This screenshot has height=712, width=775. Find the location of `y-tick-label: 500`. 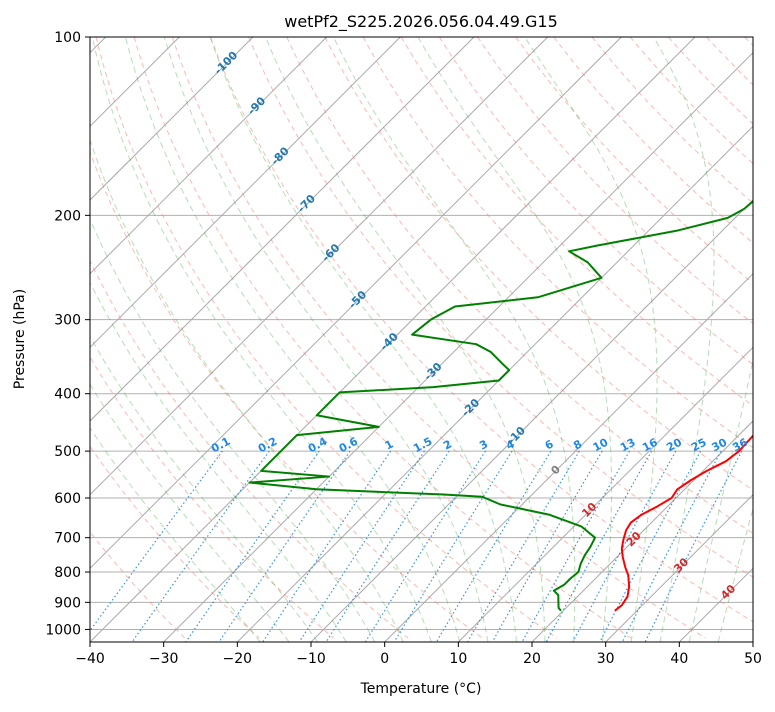

y-tick-label: 500 is located at coordinates (67, 452).